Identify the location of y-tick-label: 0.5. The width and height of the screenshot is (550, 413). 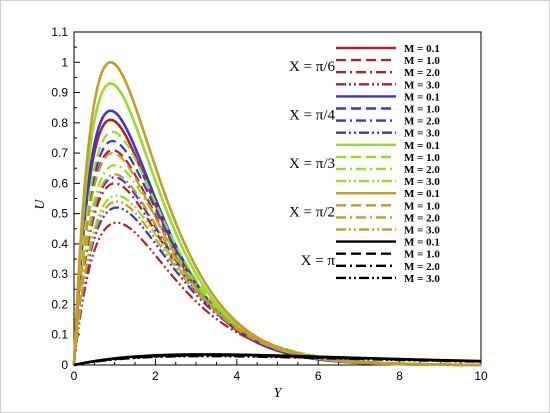
(59, 214).